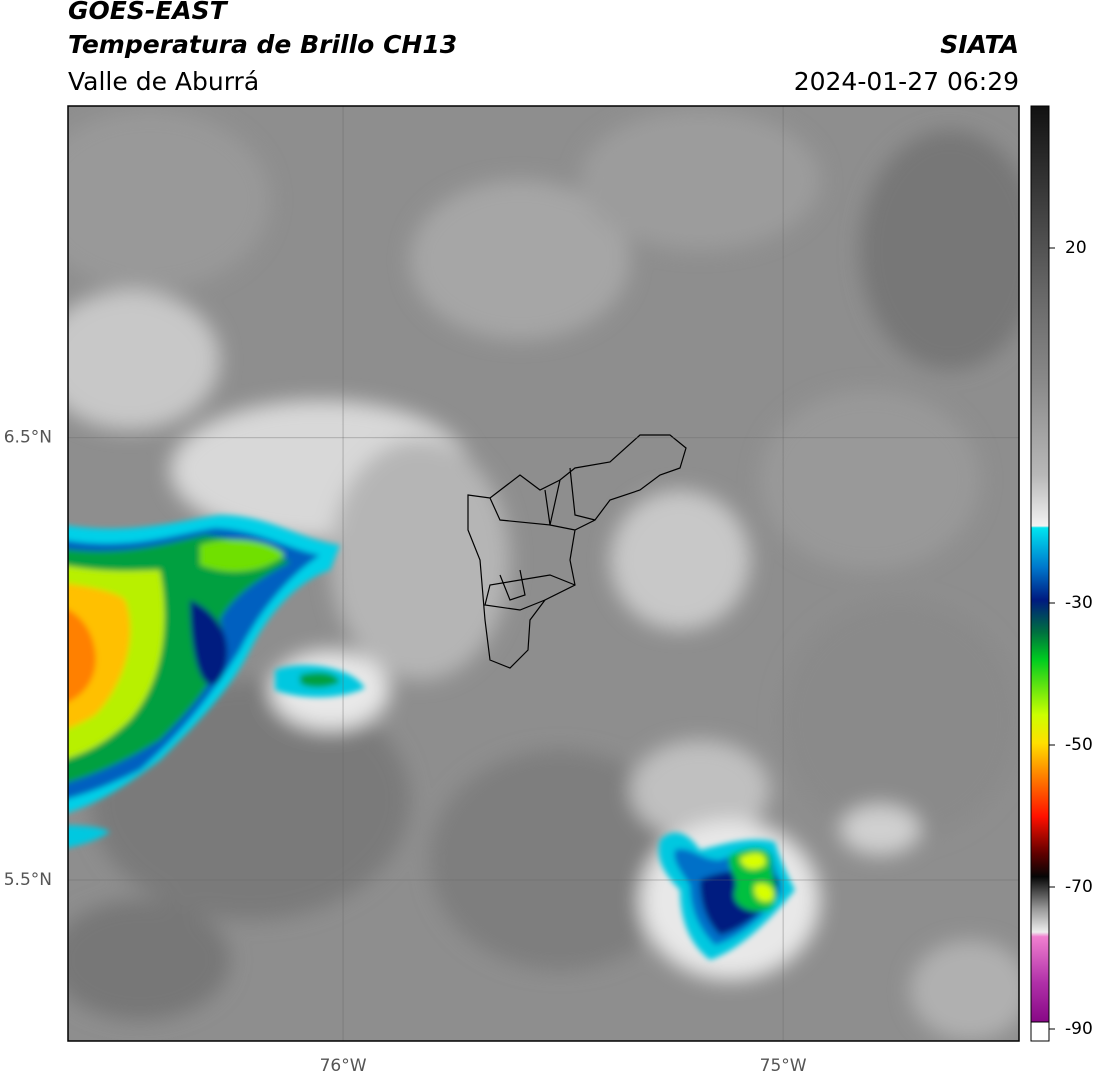  I want to click on colorbar-tick-label: -50, so click(1079, 745).